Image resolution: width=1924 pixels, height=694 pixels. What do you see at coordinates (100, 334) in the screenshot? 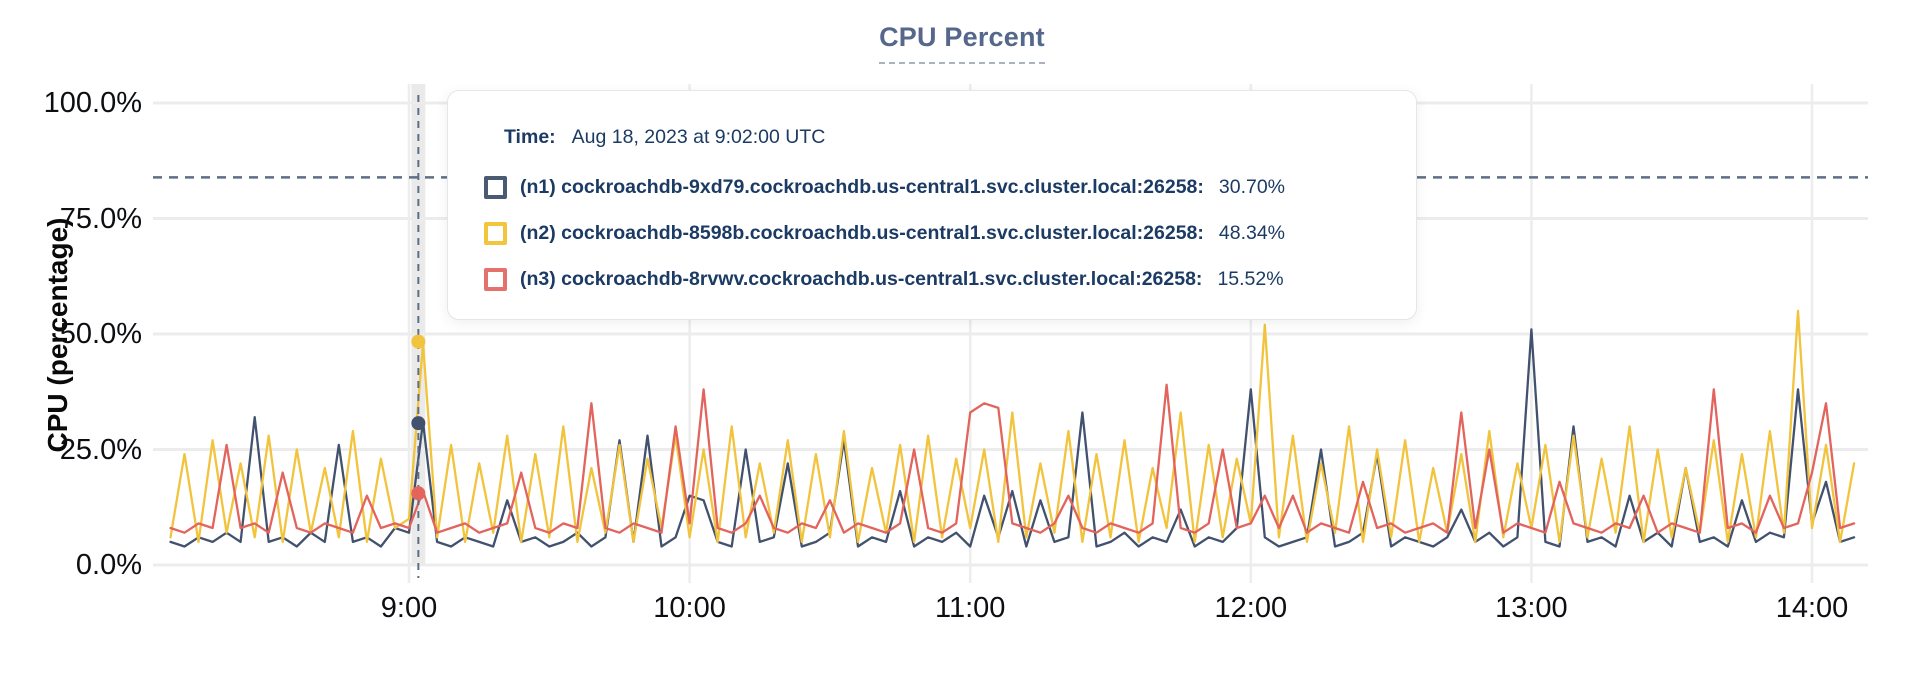
I see `y-tick-label: 50.0%` at bounding box center [100, 334].